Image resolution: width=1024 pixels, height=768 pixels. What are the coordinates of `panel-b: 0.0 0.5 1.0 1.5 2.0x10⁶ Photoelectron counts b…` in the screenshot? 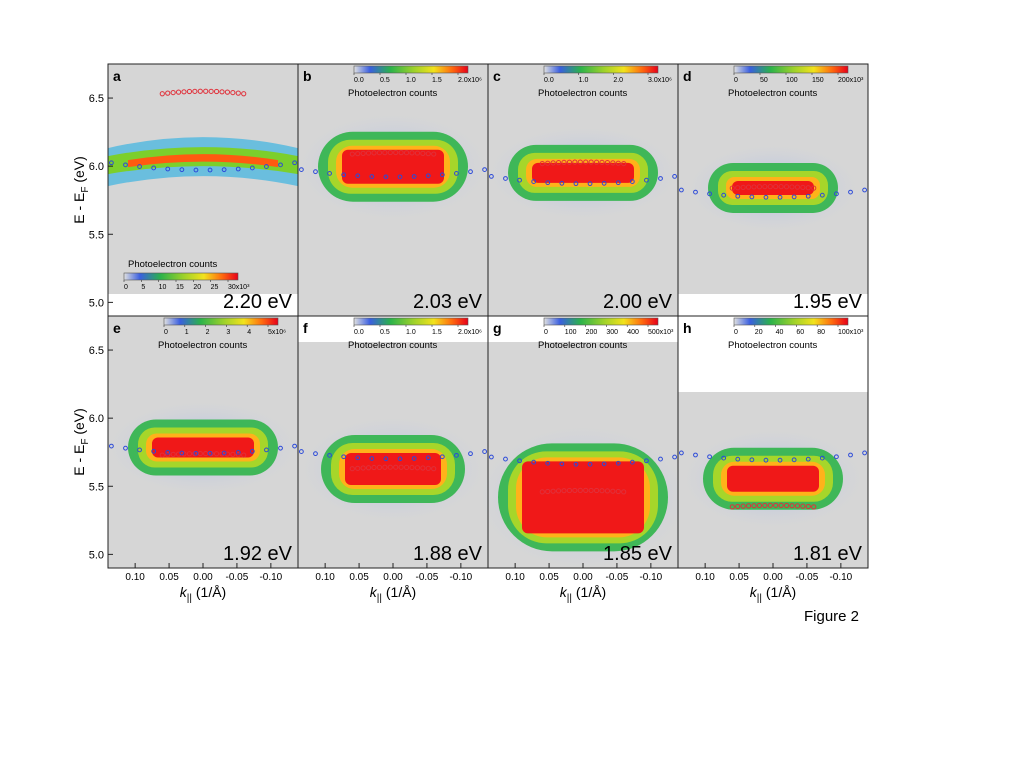 It's located at (393, 190).